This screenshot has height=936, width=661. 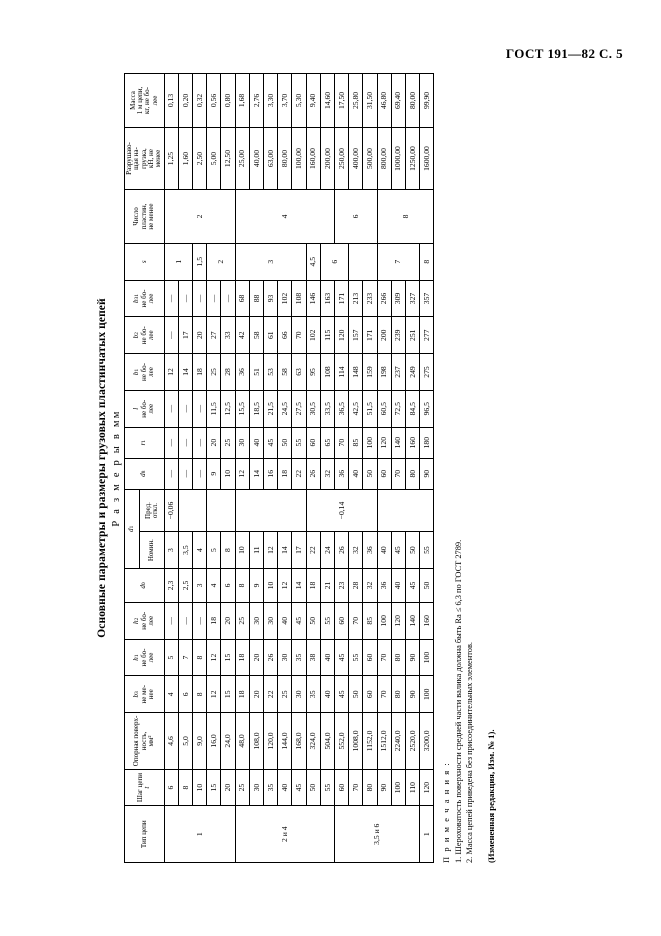 What do you see at coordinates (355, 335) in the screenshot?
I see `cell-b2: 157` at bounding box center [355, 335].